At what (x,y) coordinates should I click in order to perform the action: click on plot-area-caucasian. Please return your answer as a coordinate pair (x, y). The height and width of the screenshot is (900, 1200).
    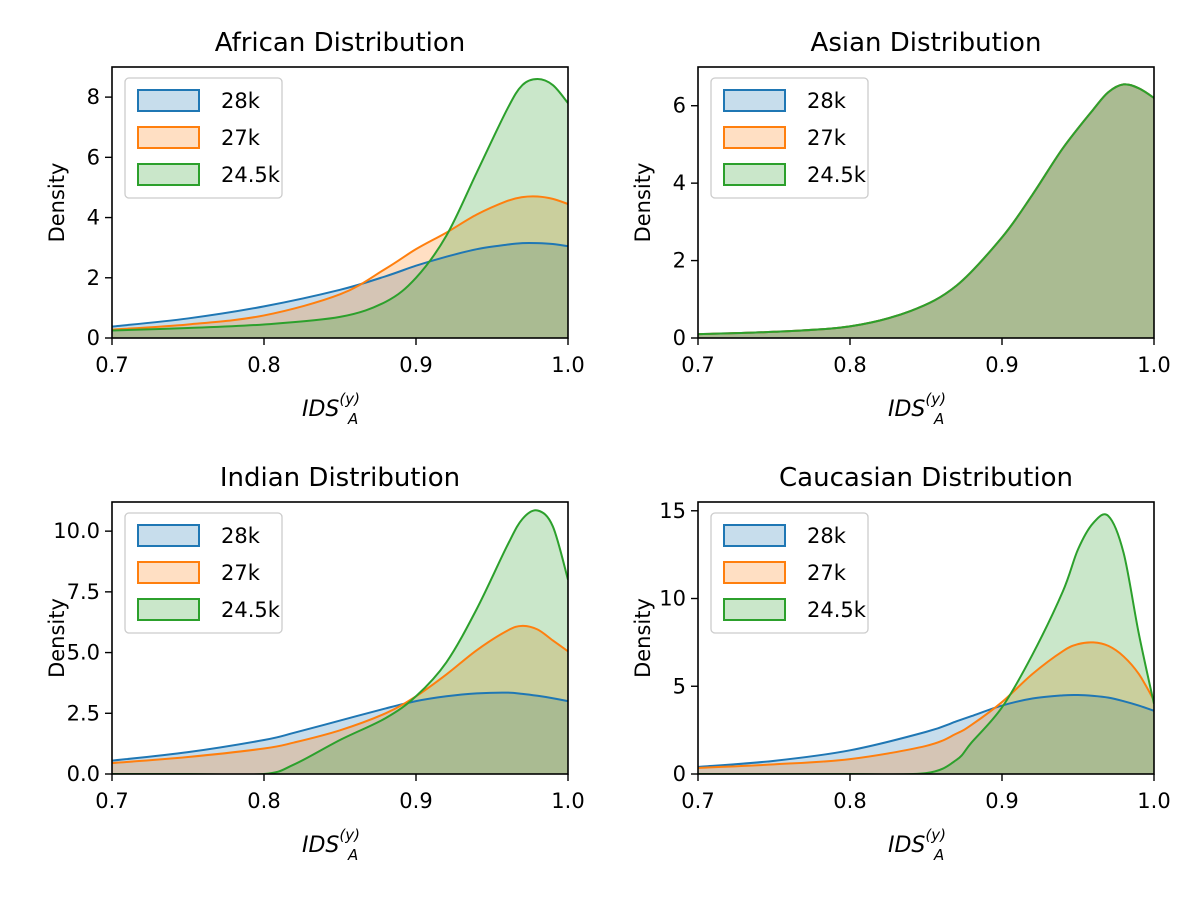
    Looking at the image, I should click on (926, 643).